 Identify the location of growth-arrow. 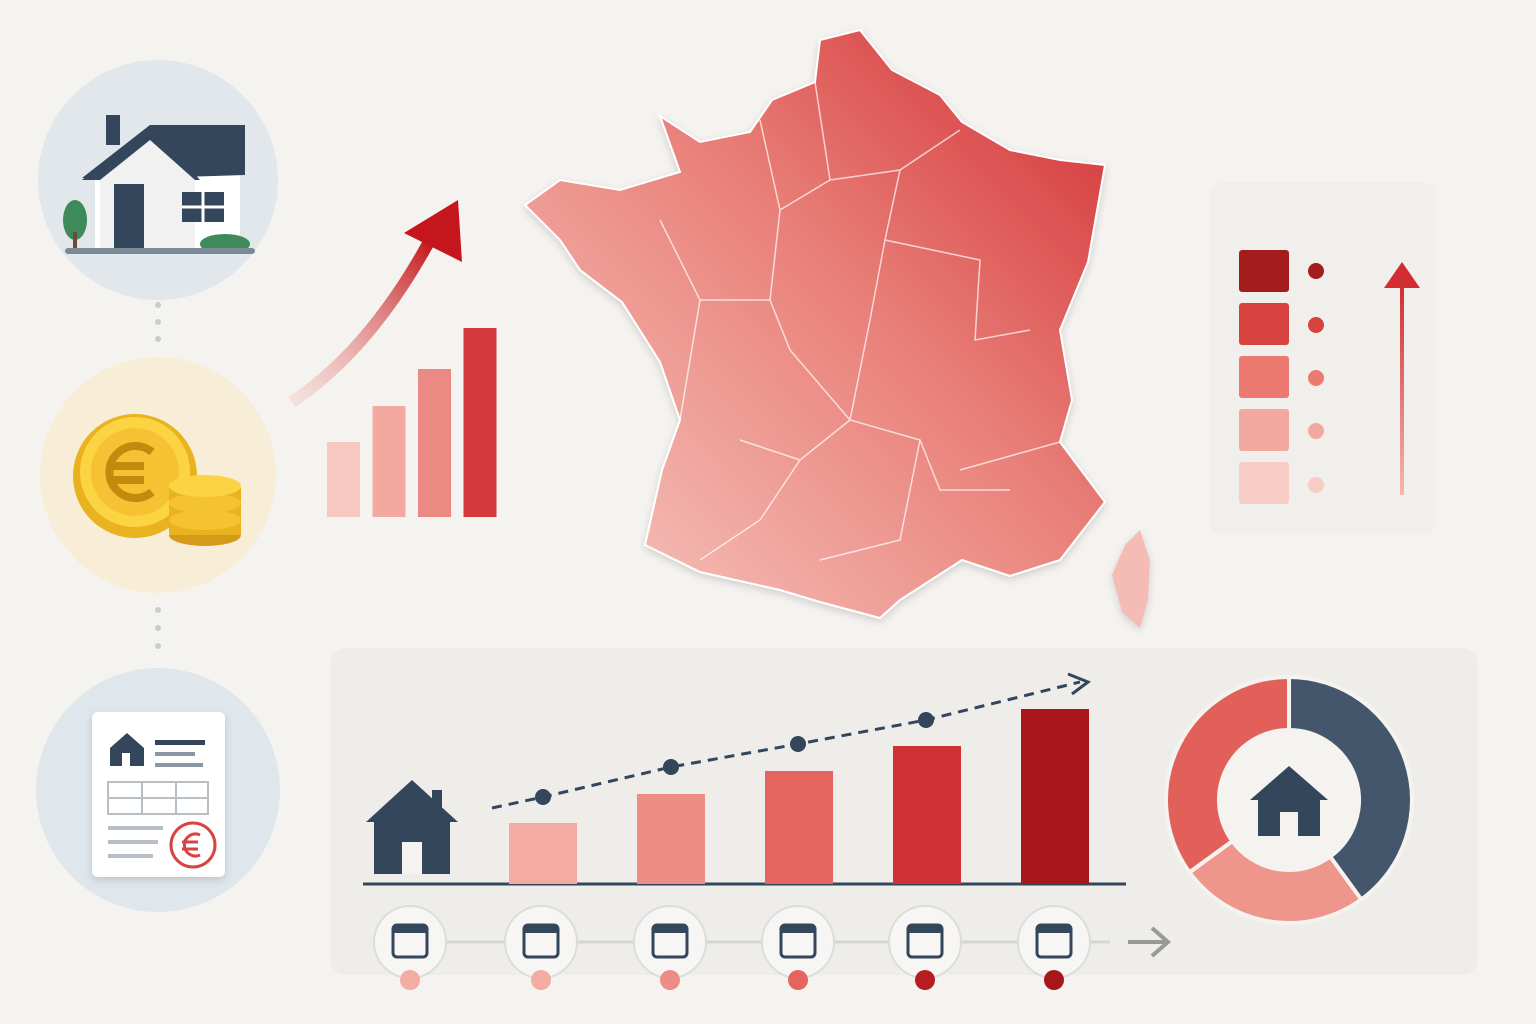
(362, 322).